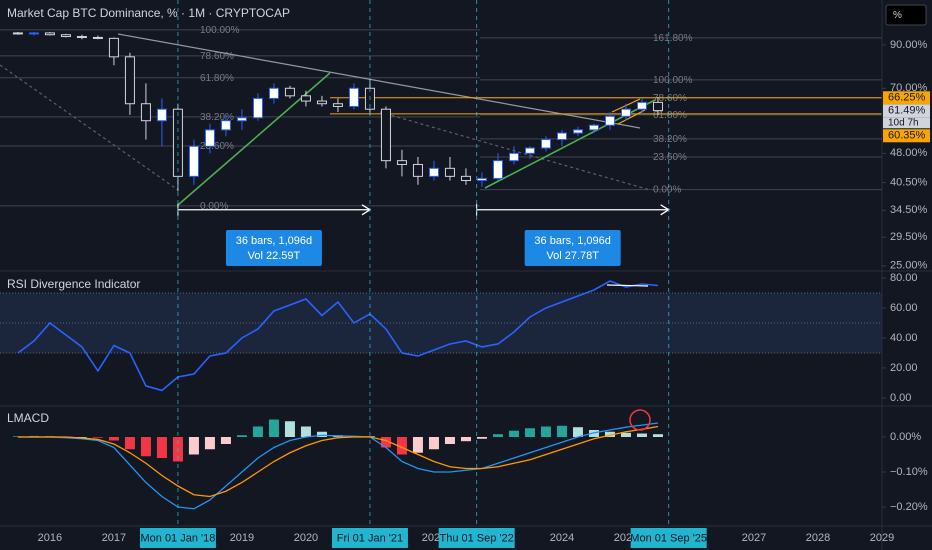 Image resolution: width=932 pixels, height=550 pixels. Describe the element at coordinates (572, 241) in the screenshot. I see `measure-text: 36 bars, 1,096d` at that location.